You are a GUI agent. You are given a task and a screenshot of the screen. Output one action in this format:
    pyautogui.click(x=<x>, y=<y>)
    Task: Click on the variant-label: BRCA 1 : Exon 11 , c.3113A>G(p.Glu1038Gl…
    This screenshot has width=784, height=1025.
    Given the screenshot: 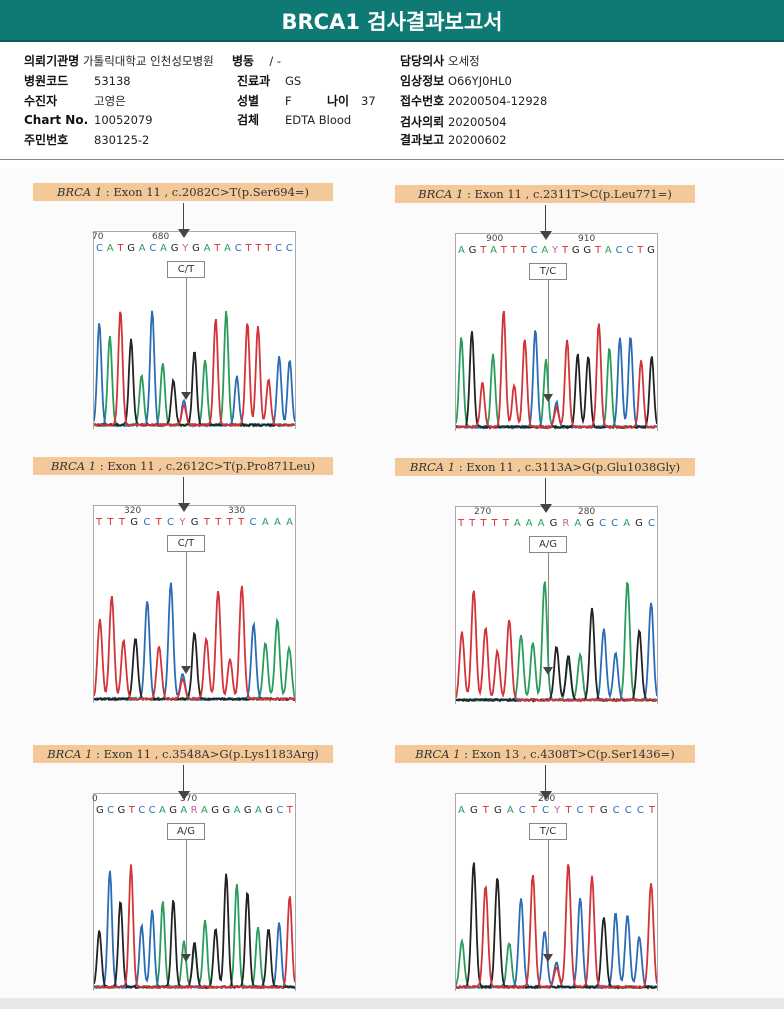 What is the action you would take?
    pyautogui.click(x=545, y=467)
    